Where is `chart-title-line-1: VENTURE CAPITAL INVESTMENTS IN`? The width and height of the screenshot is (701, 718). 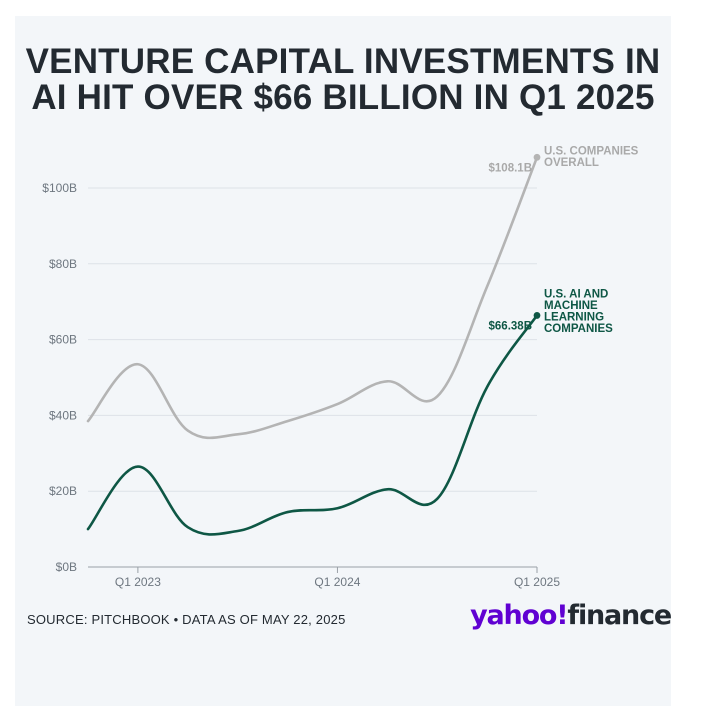 chart-title-line-1: VENTURE CAPITAL INVESTMENTS IN is located at coordinates (343, 61).